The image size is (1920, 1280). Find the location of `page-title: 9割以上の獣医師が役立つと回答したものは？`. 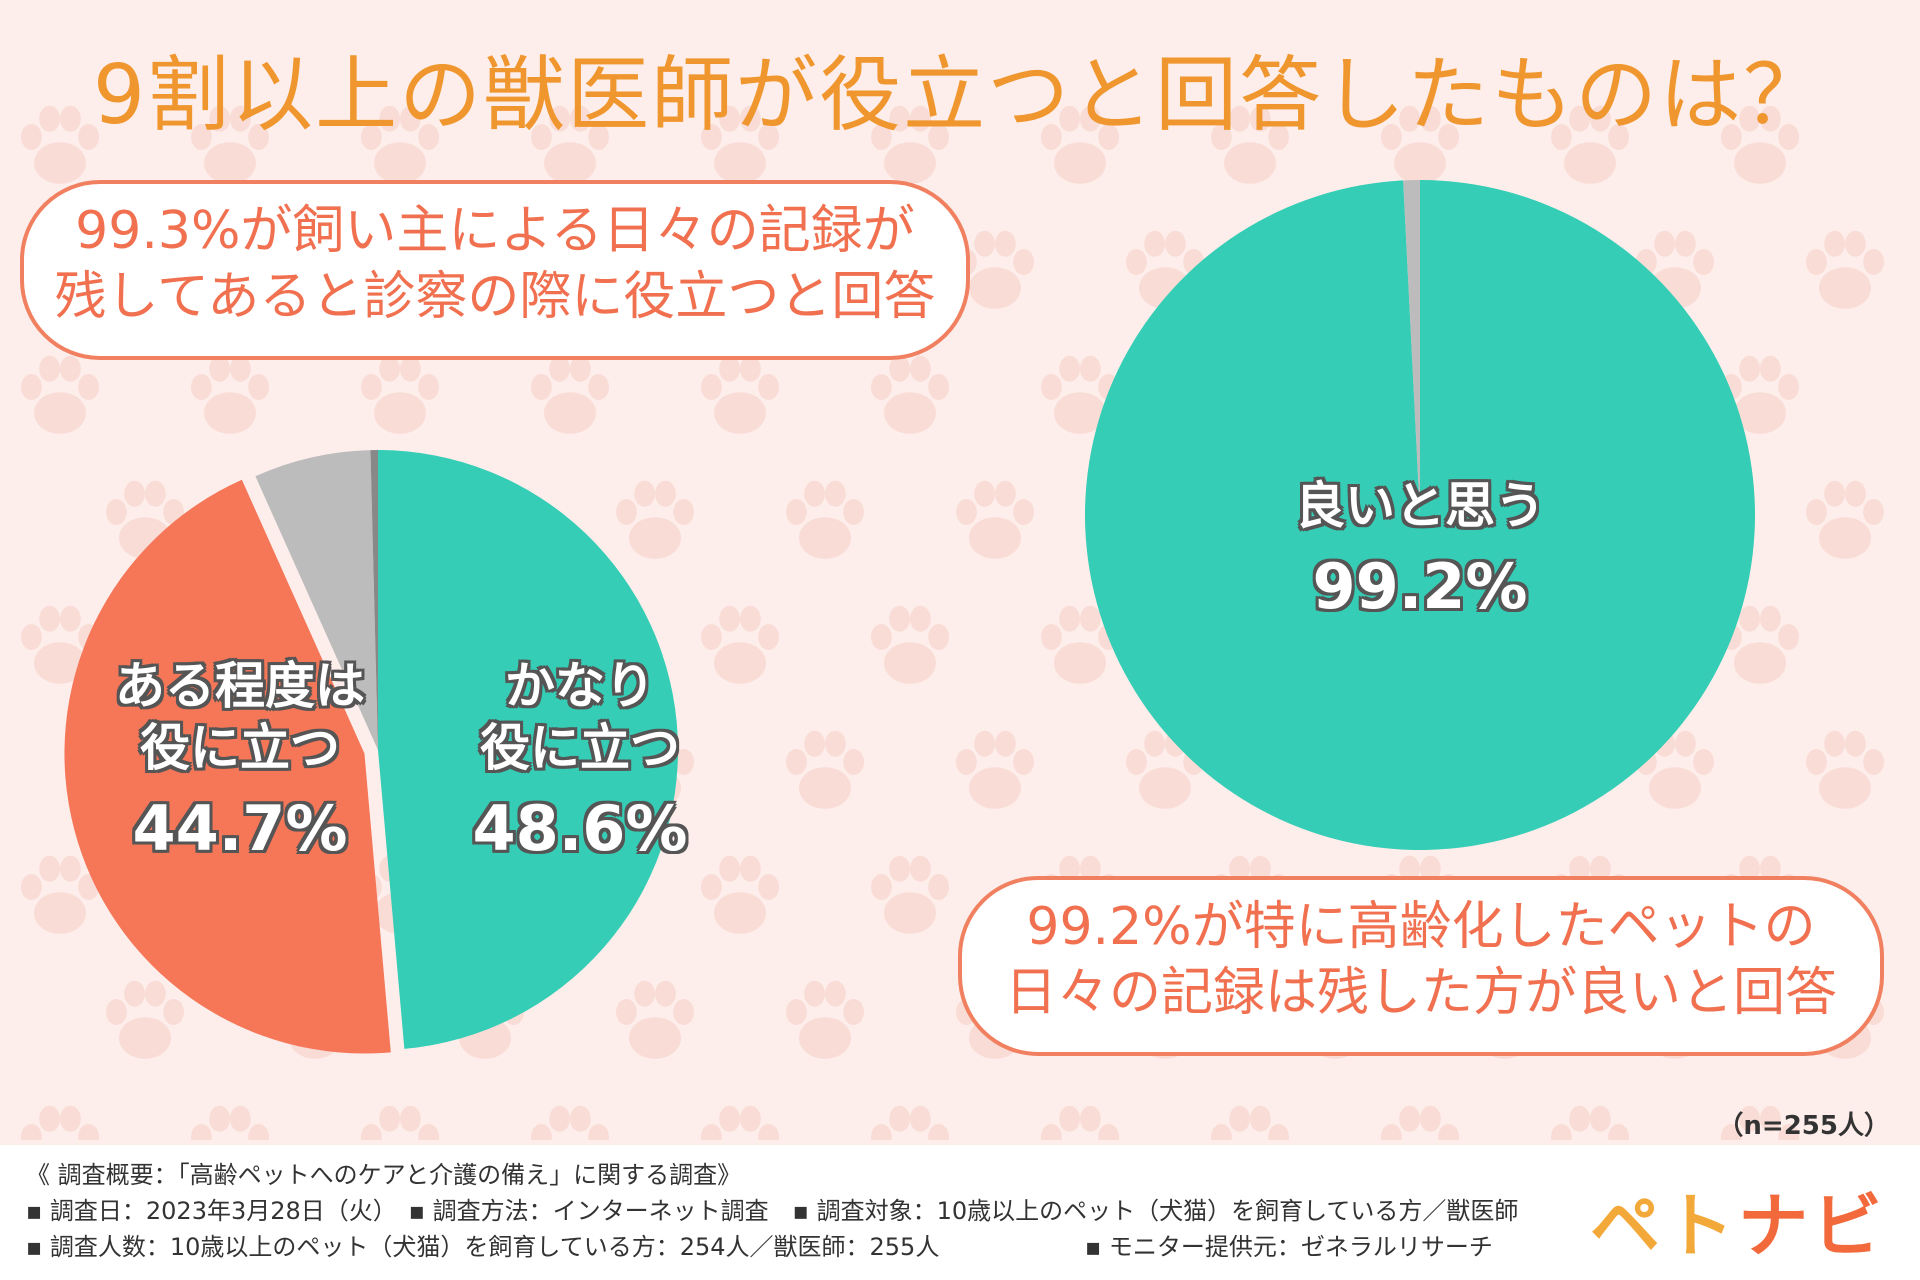

page-title: 9割以上の獣医師が役立つと回答したものは？ is located at coordinates (960, 95).